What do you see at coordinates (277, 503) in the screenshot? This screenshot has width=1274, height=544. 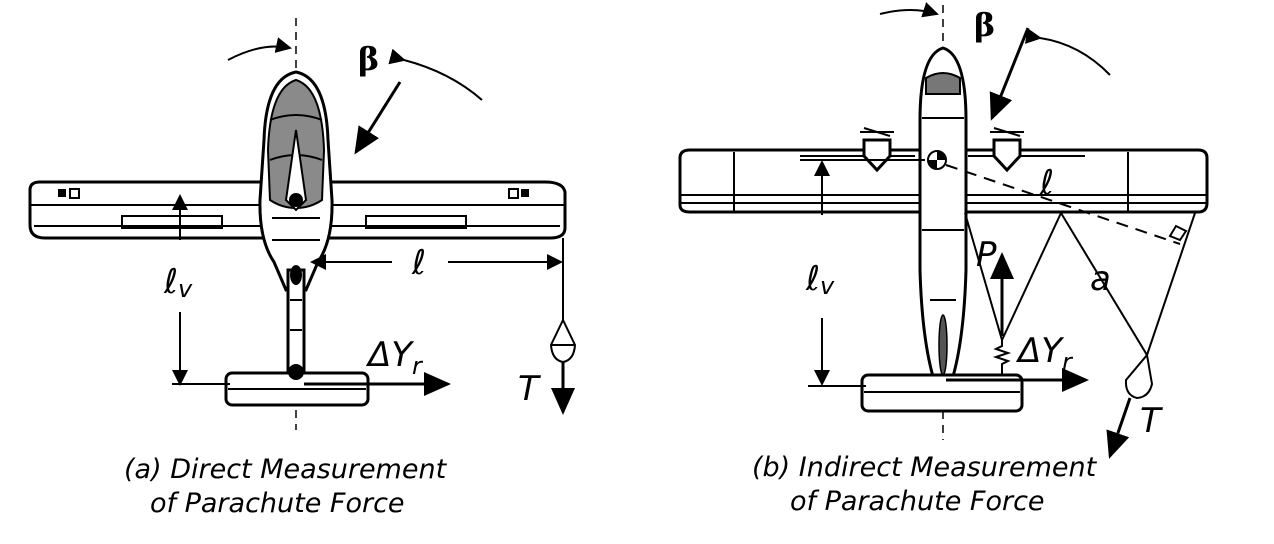 I see `caption-a-line2: of Parachute Force` at bounding box center [277, 503].